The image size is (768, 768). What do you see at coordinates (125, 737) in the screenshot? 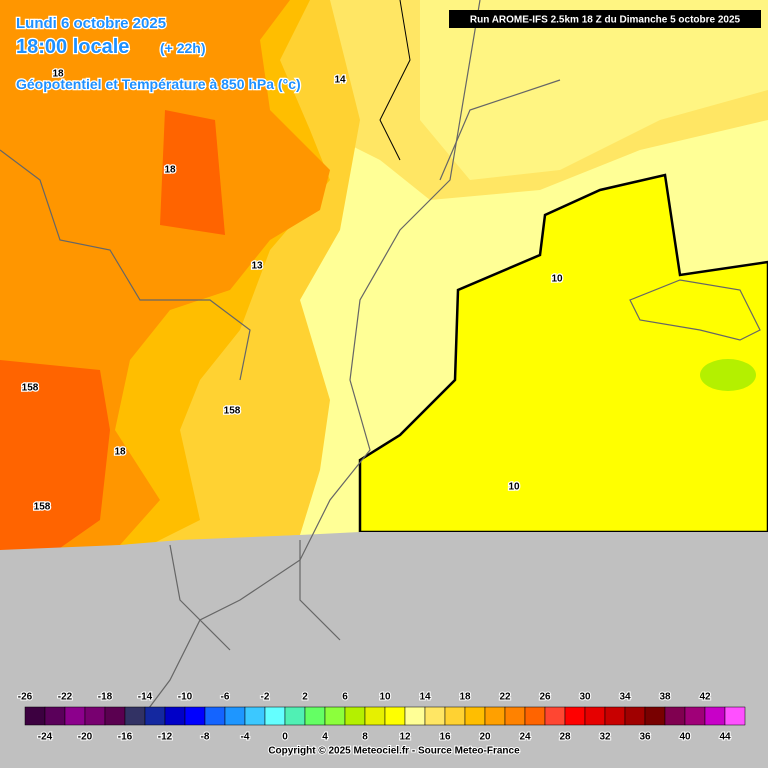
I see `legend-bottom-label: -16` at bounding box center [125, 737].